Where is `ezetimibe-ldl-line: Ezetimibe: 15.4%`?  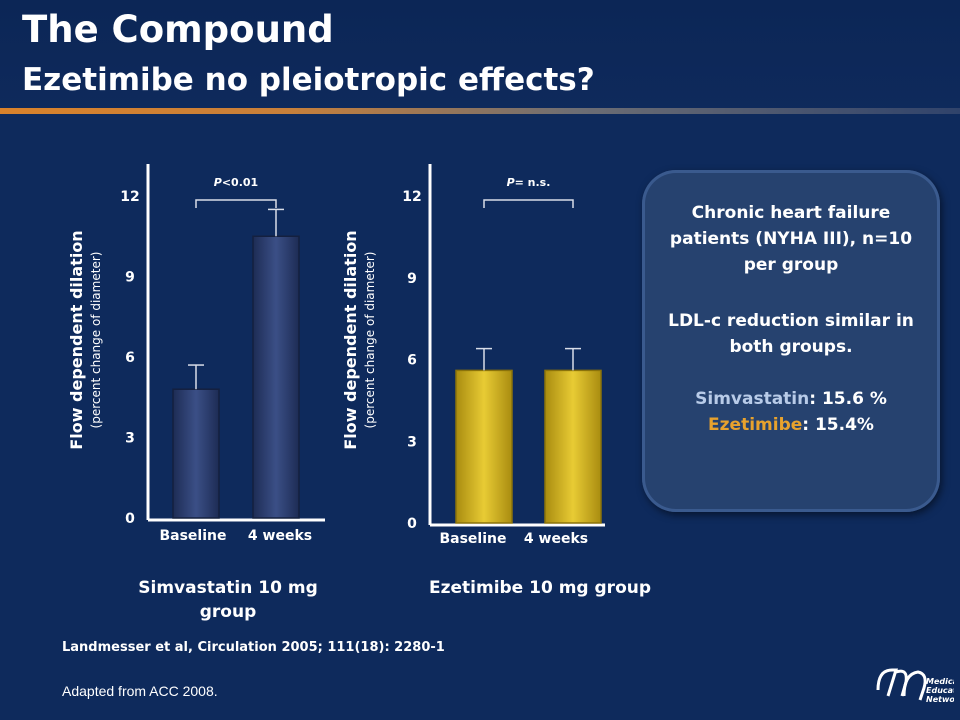
ezetimibe-ldl-line: Ezetimibe: 15.4% is located at coordinates (791, 425).